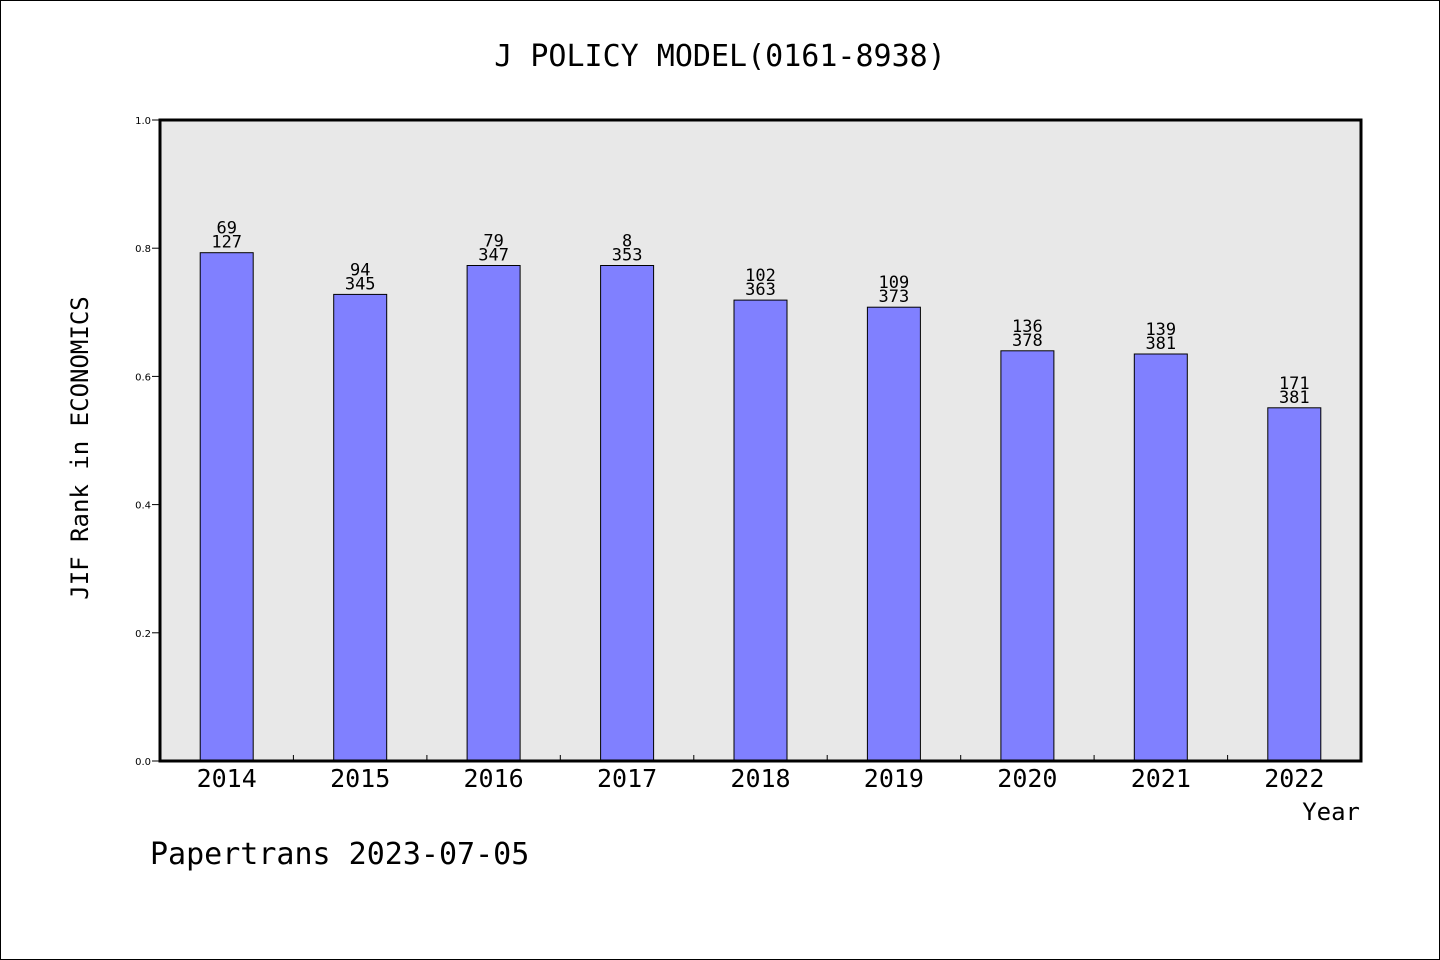 This screenshot has width=1440, height=960. What do you see at coordinates (360, 284) in the screenshot?
I see `bar-total-label-2015: 345` at bounding box center [360, 284].